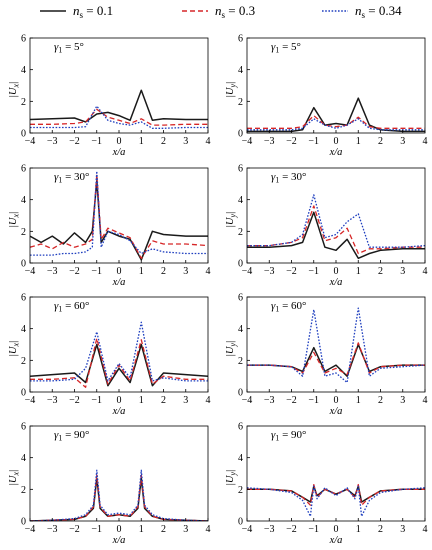 The image size is (432, 550). I want to click on panel-annotation: γ1 = 5°, so click(69, 48).